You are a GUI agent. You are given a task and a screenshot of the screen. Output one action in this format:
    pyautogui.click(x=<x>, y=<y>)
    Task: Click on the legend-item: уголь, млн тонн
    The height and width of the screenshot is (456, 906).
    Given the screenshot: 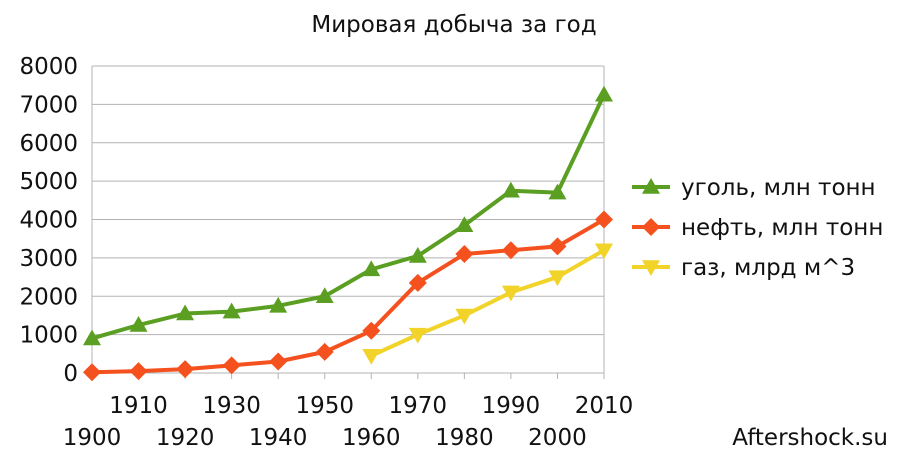 What is the action you would take?
    pyautogui.click(x=754, y=188)
    